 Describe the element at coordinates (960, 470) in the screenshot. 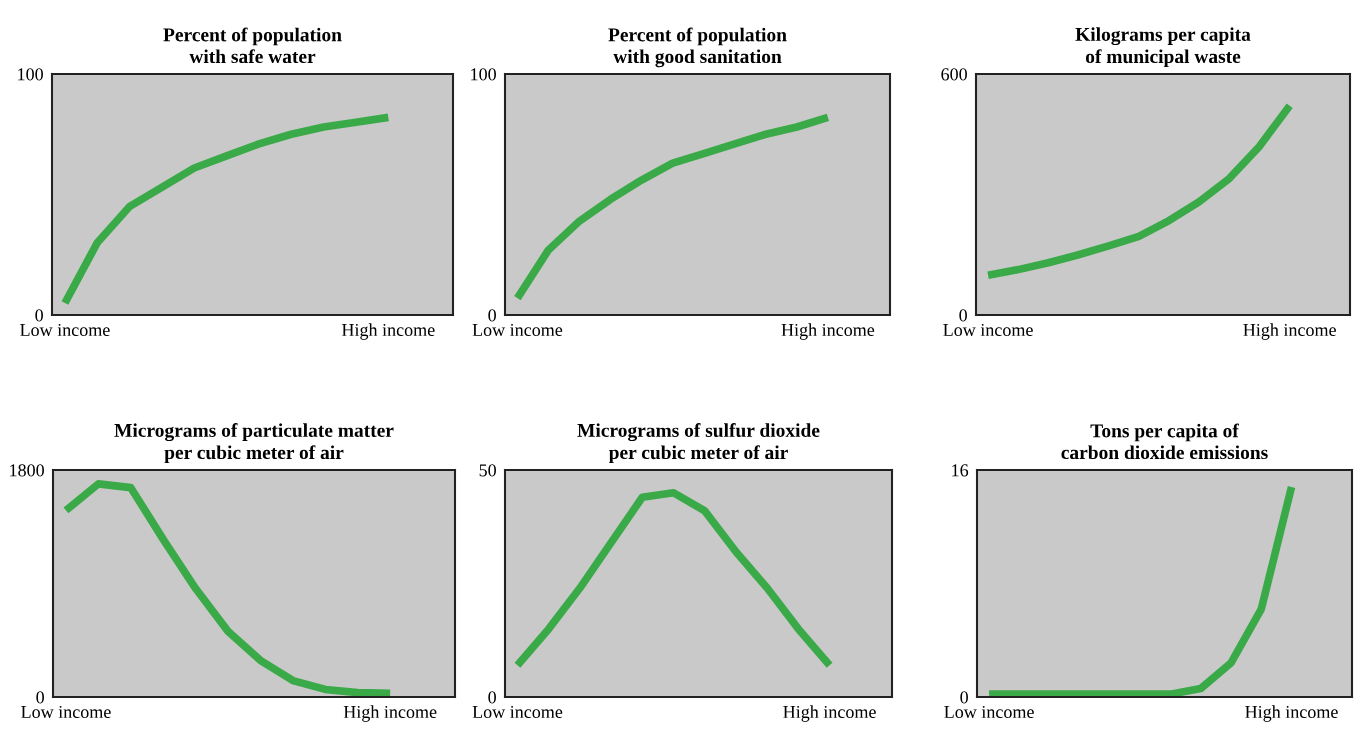

I see `y-tick-label: 16` at that location.